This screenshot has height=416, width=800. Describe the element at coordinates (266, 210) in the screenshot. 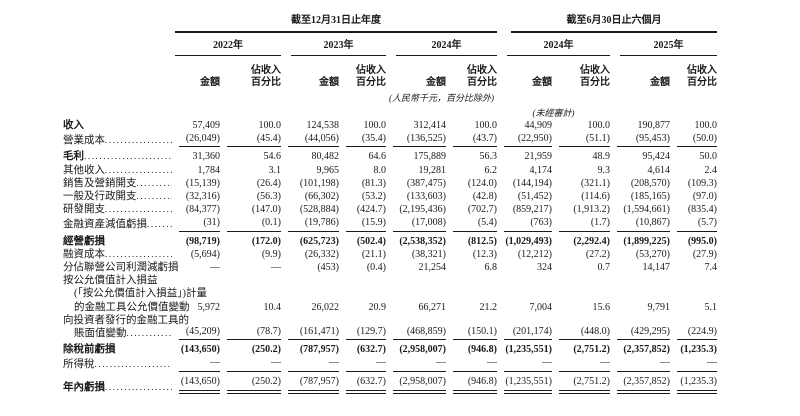

I see `value-cell: (147.0)` at that location.